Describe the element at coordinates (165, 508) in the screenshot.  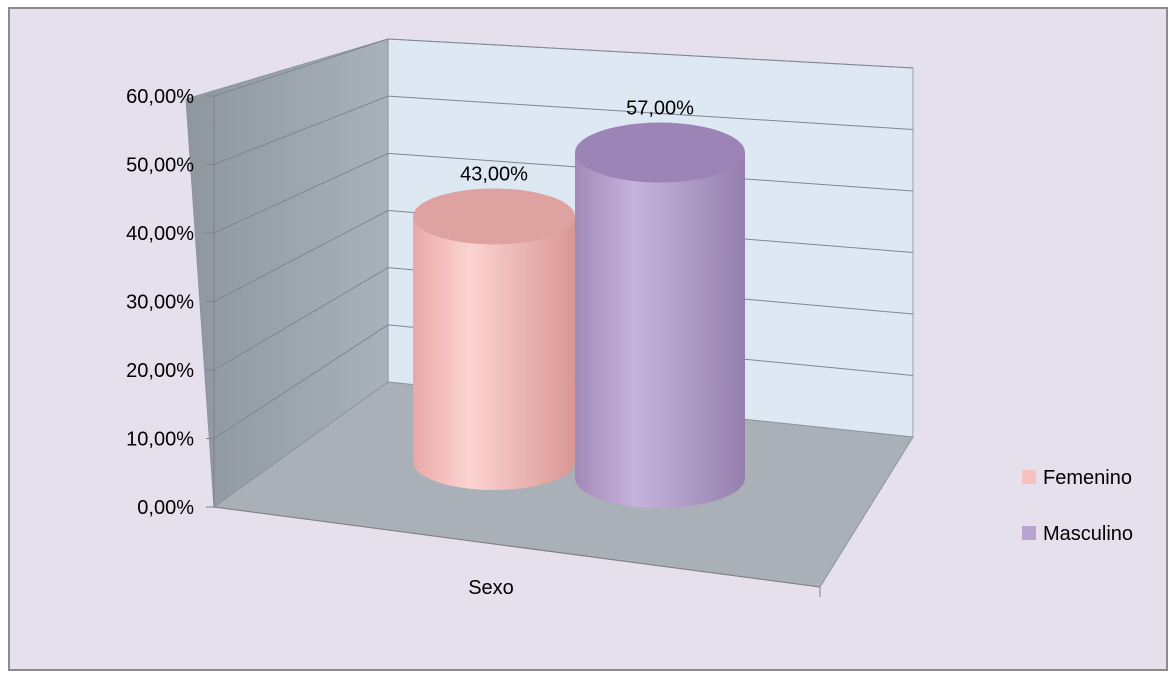
I see `y-tick-label: 0,00%` at that location.